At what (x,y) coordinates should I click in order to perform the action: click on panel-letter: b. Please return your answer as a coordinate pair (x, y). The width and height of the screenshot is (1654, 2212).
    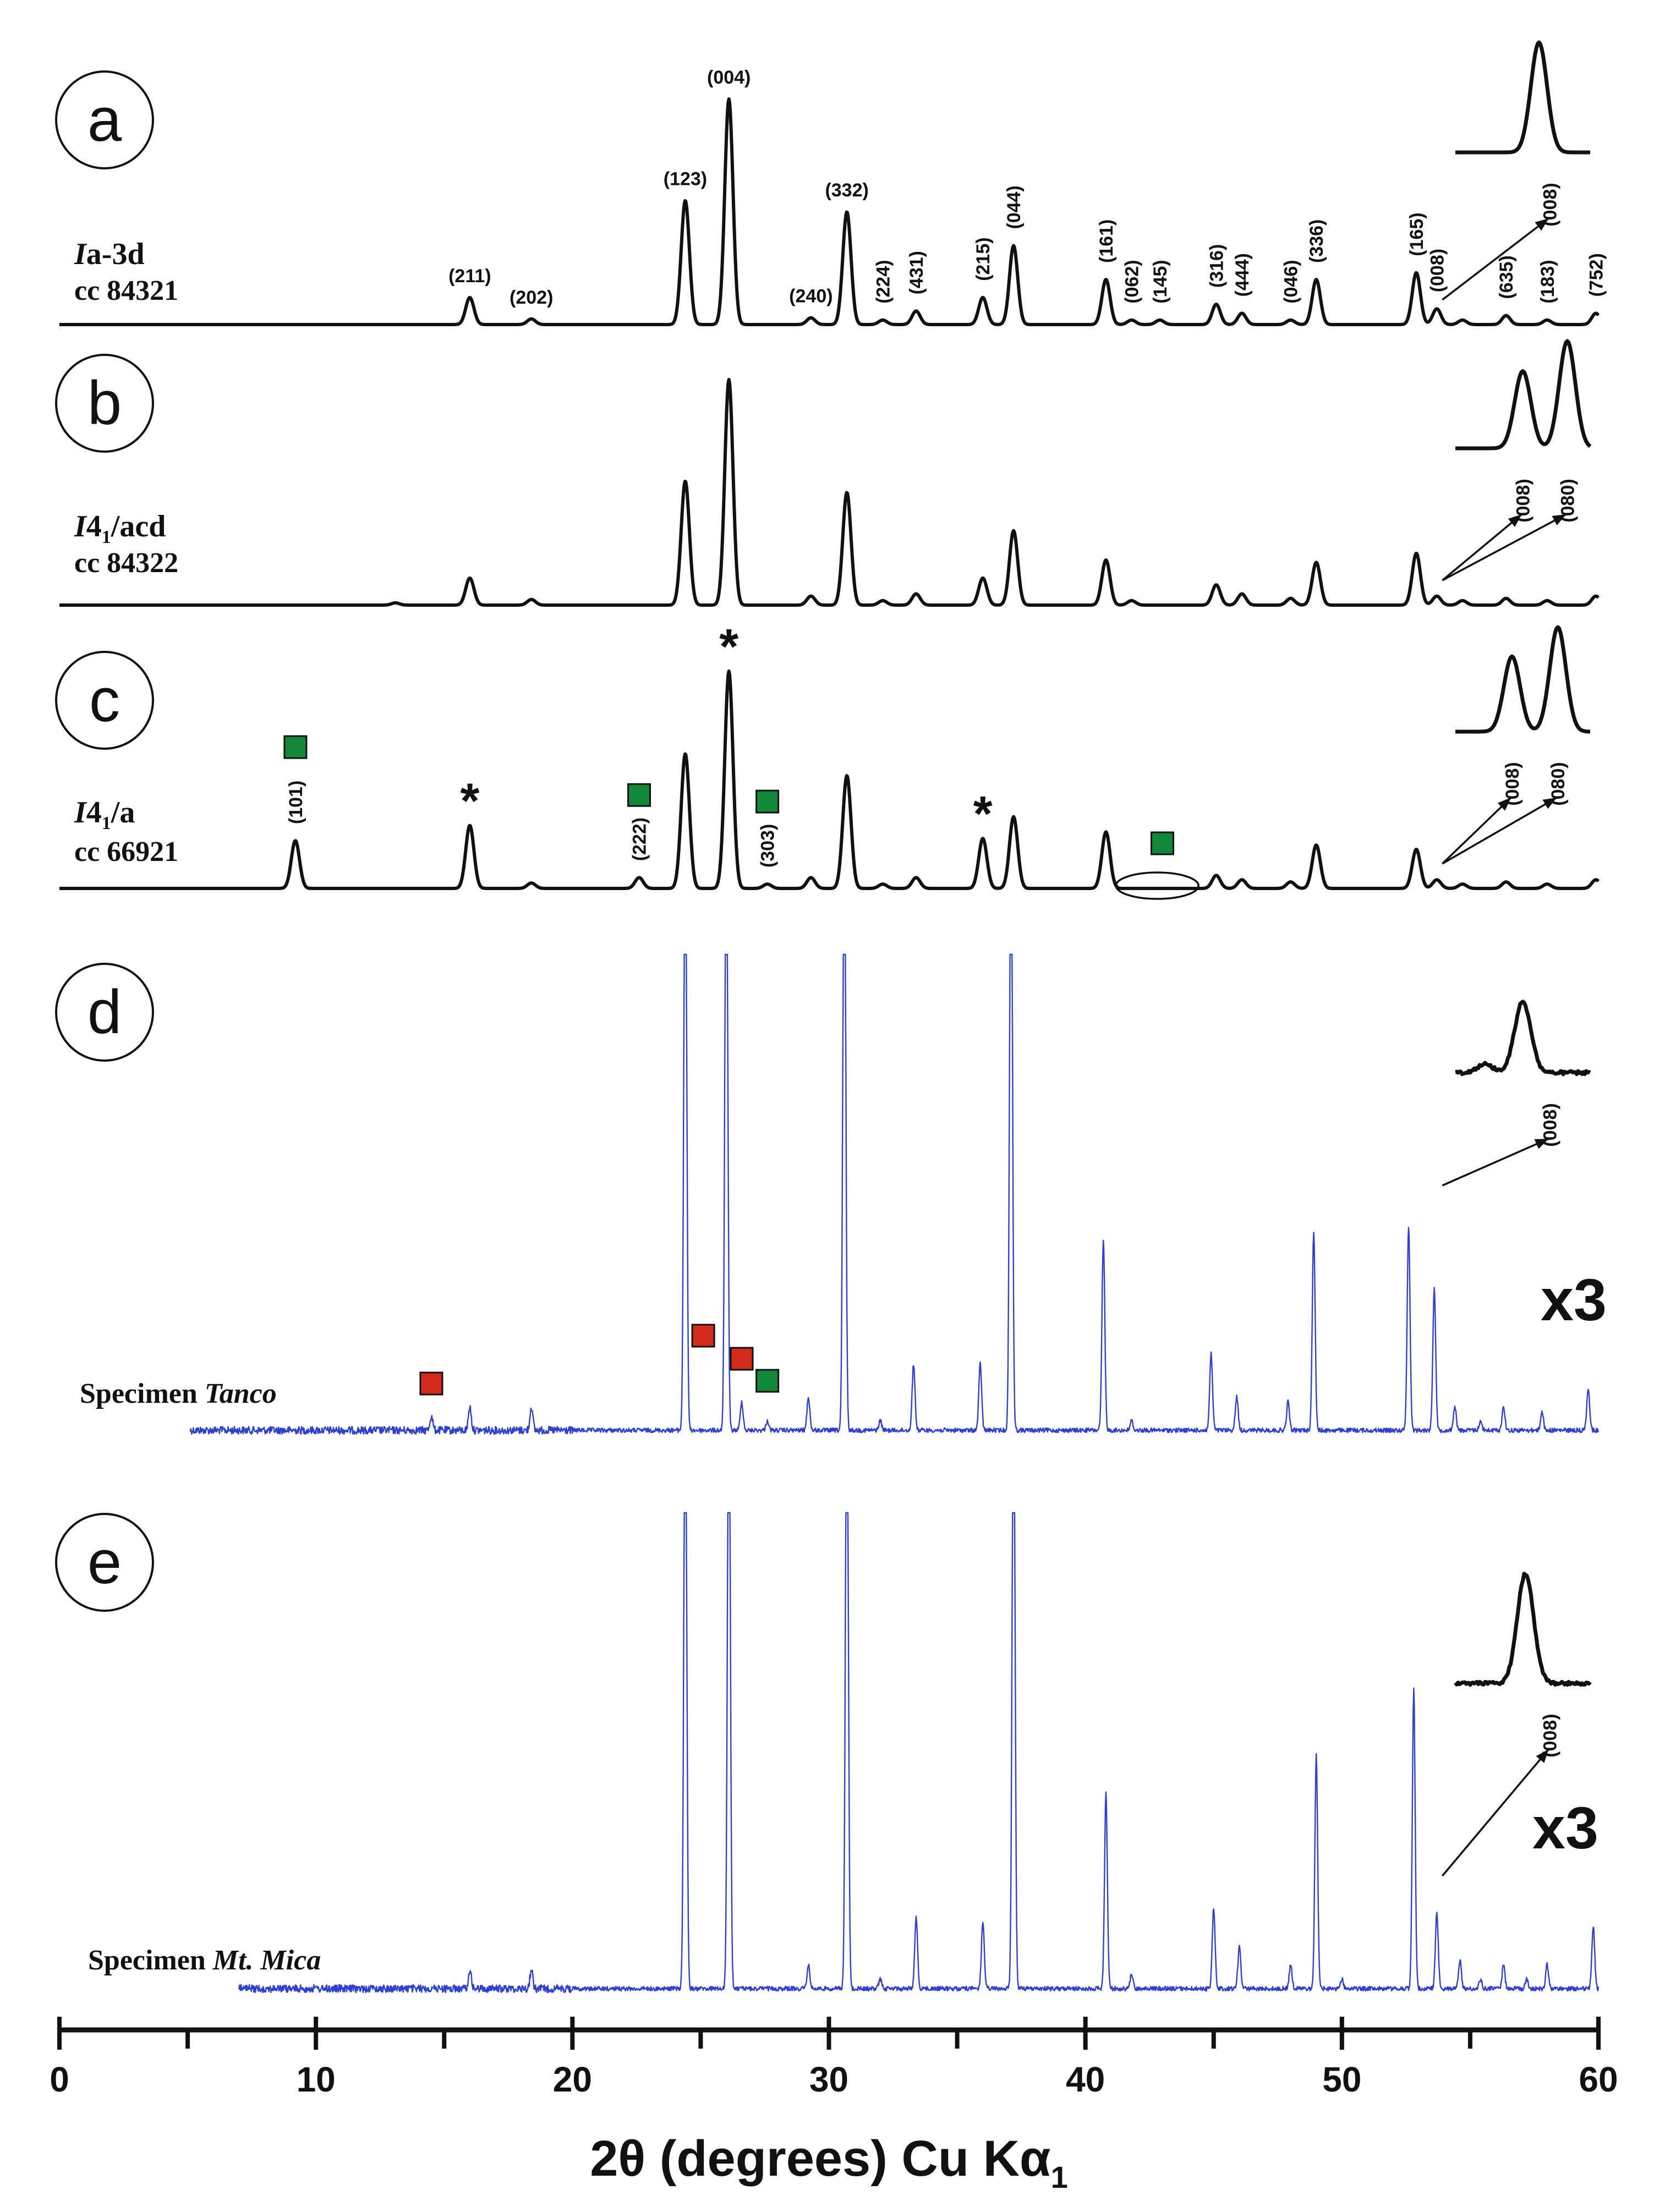
    Looking at the image, I should click on (104, 403).